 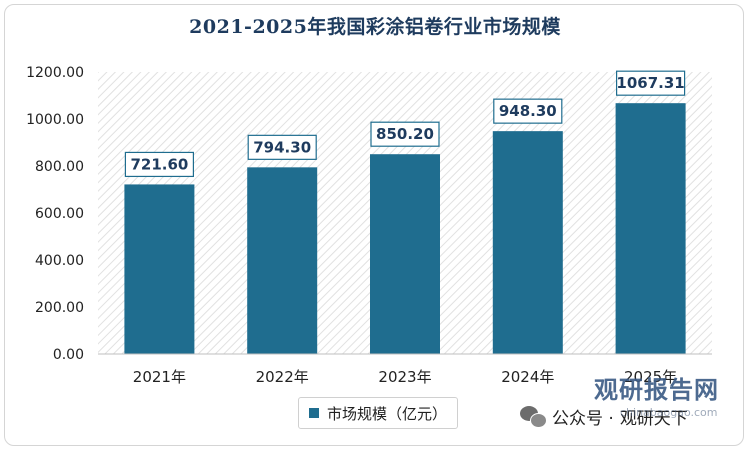 What do you see at coordinates (533, 416) in the screenshot?
I see `wechat-icon` at bounding box center [533, 416].